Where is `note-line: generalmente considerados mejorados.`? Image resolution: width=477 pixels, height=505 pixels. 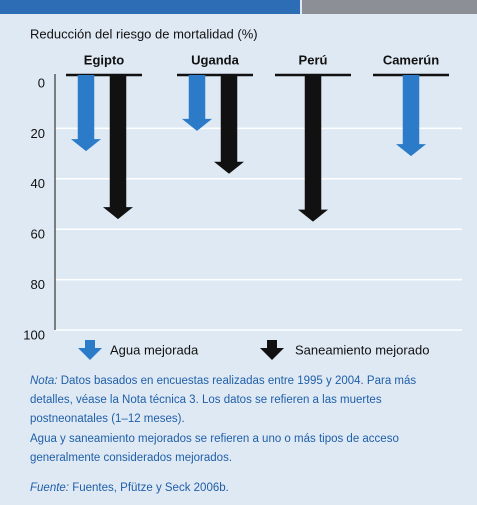 note-line: generalmente considerados mejorados. is located at coordinates (131, 458).